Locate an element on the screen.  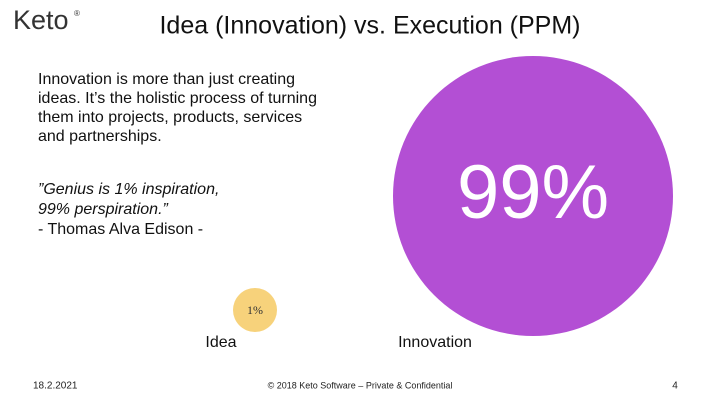
small-circle-label: 1% is located at coordinates (255, 310).